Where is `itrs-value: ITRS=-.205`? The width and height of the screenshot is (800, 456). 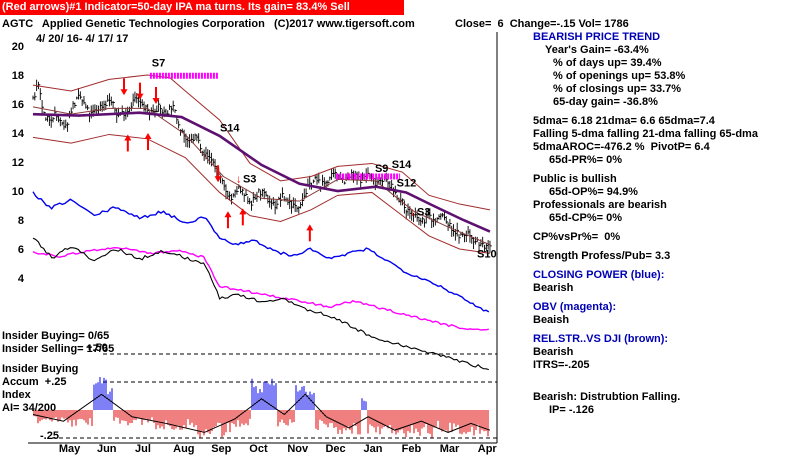 itrs-value: ITRS=-.205 is located at coordinates (561, 365).